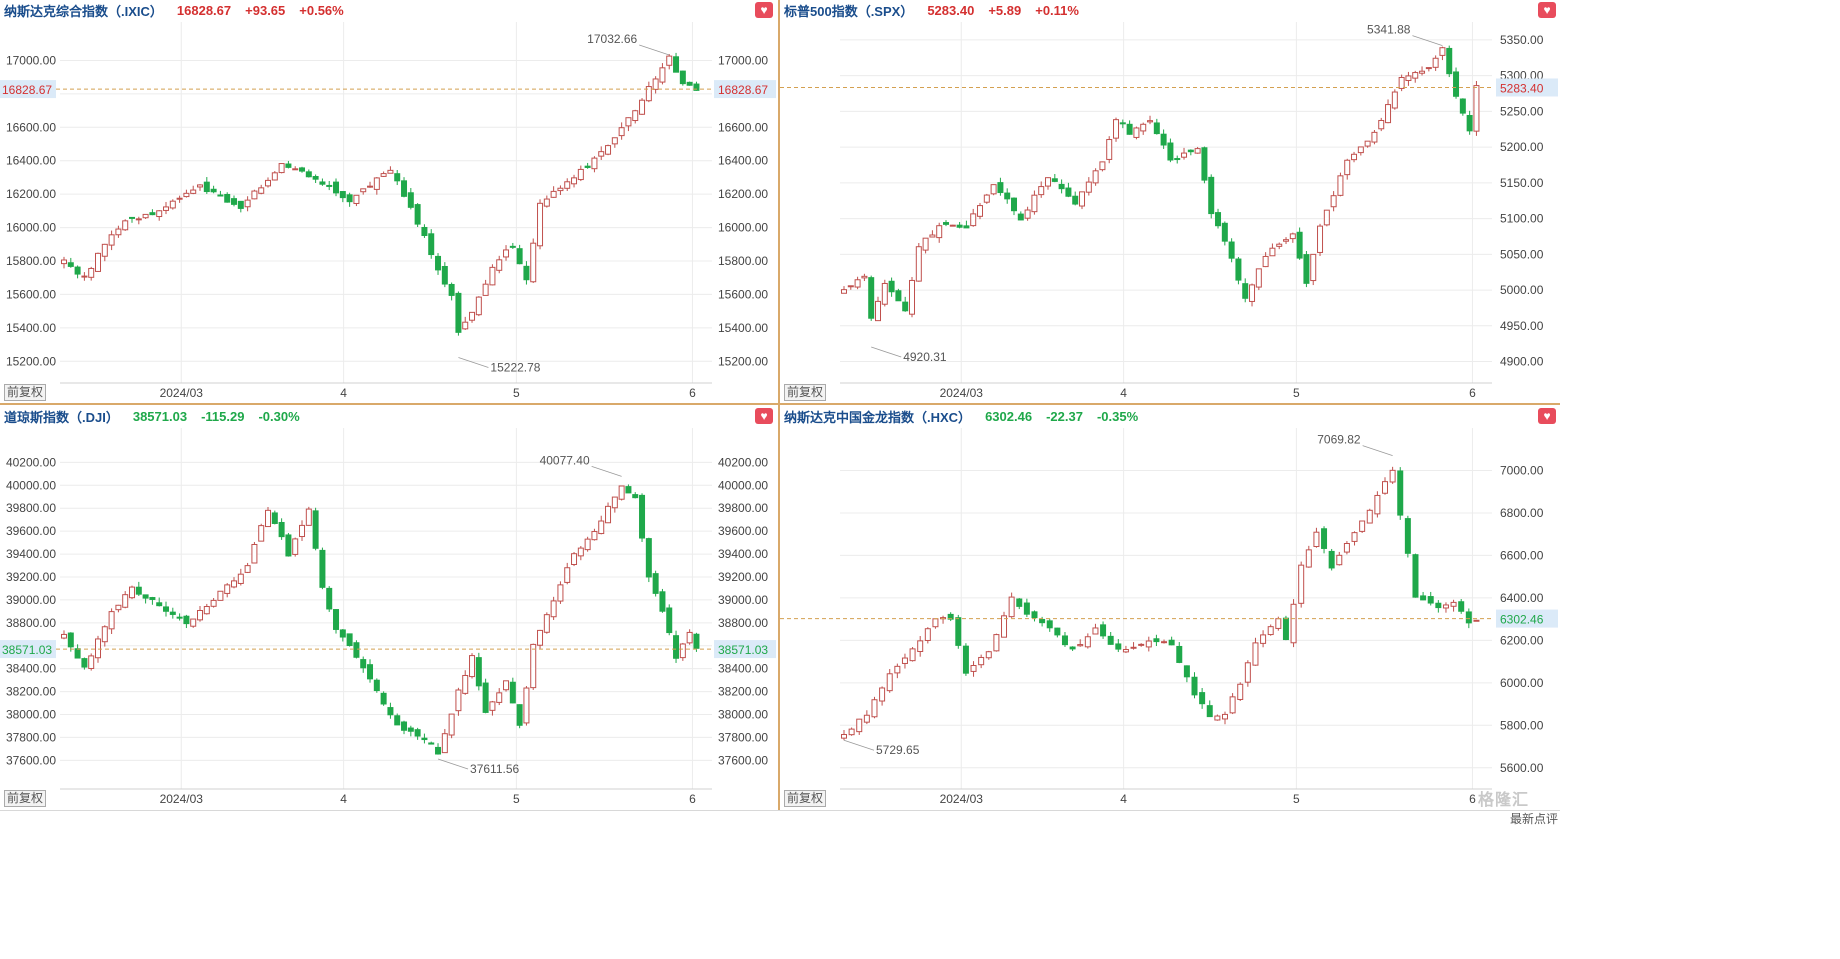  What do you see at coordinates (1522, 362) in the screenshot?
I see `y-tick-label-right: 4900.00` at bounding box center [1522, 362].